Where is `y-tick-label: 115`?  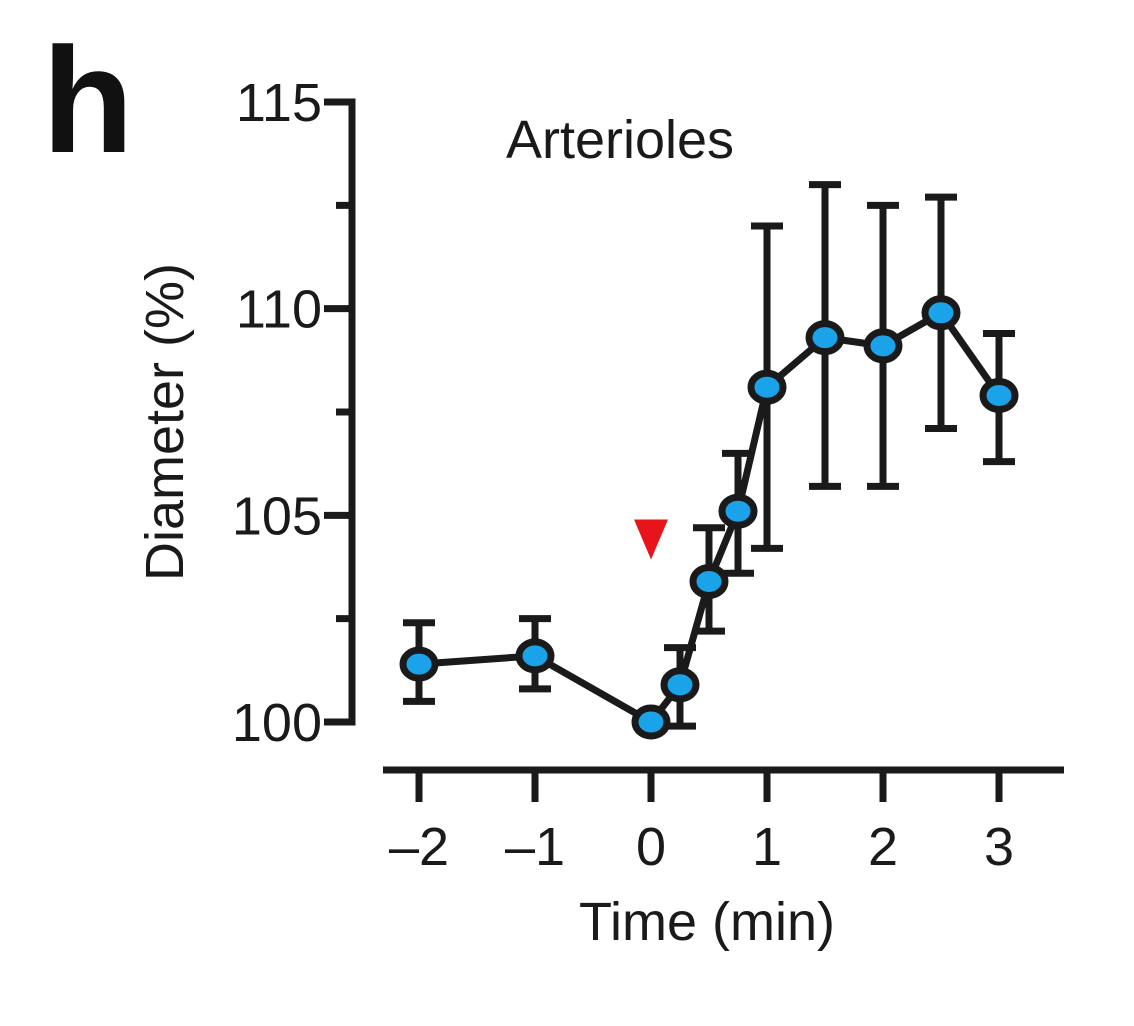
y-tick-label: 115 is located at coordinates (279, 103).